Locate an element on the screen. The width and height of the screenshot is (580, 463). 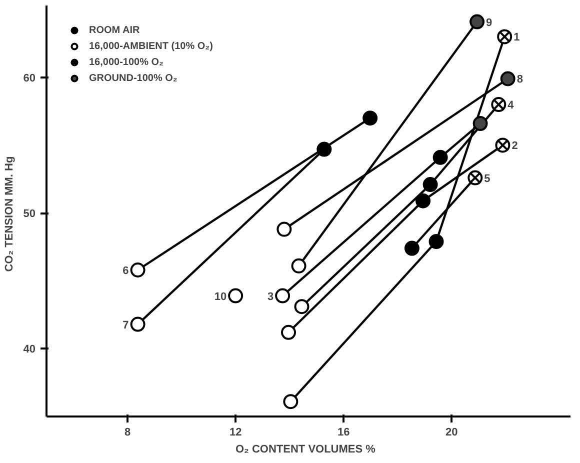
annotation: 8 is located at coordinates (519, 80).